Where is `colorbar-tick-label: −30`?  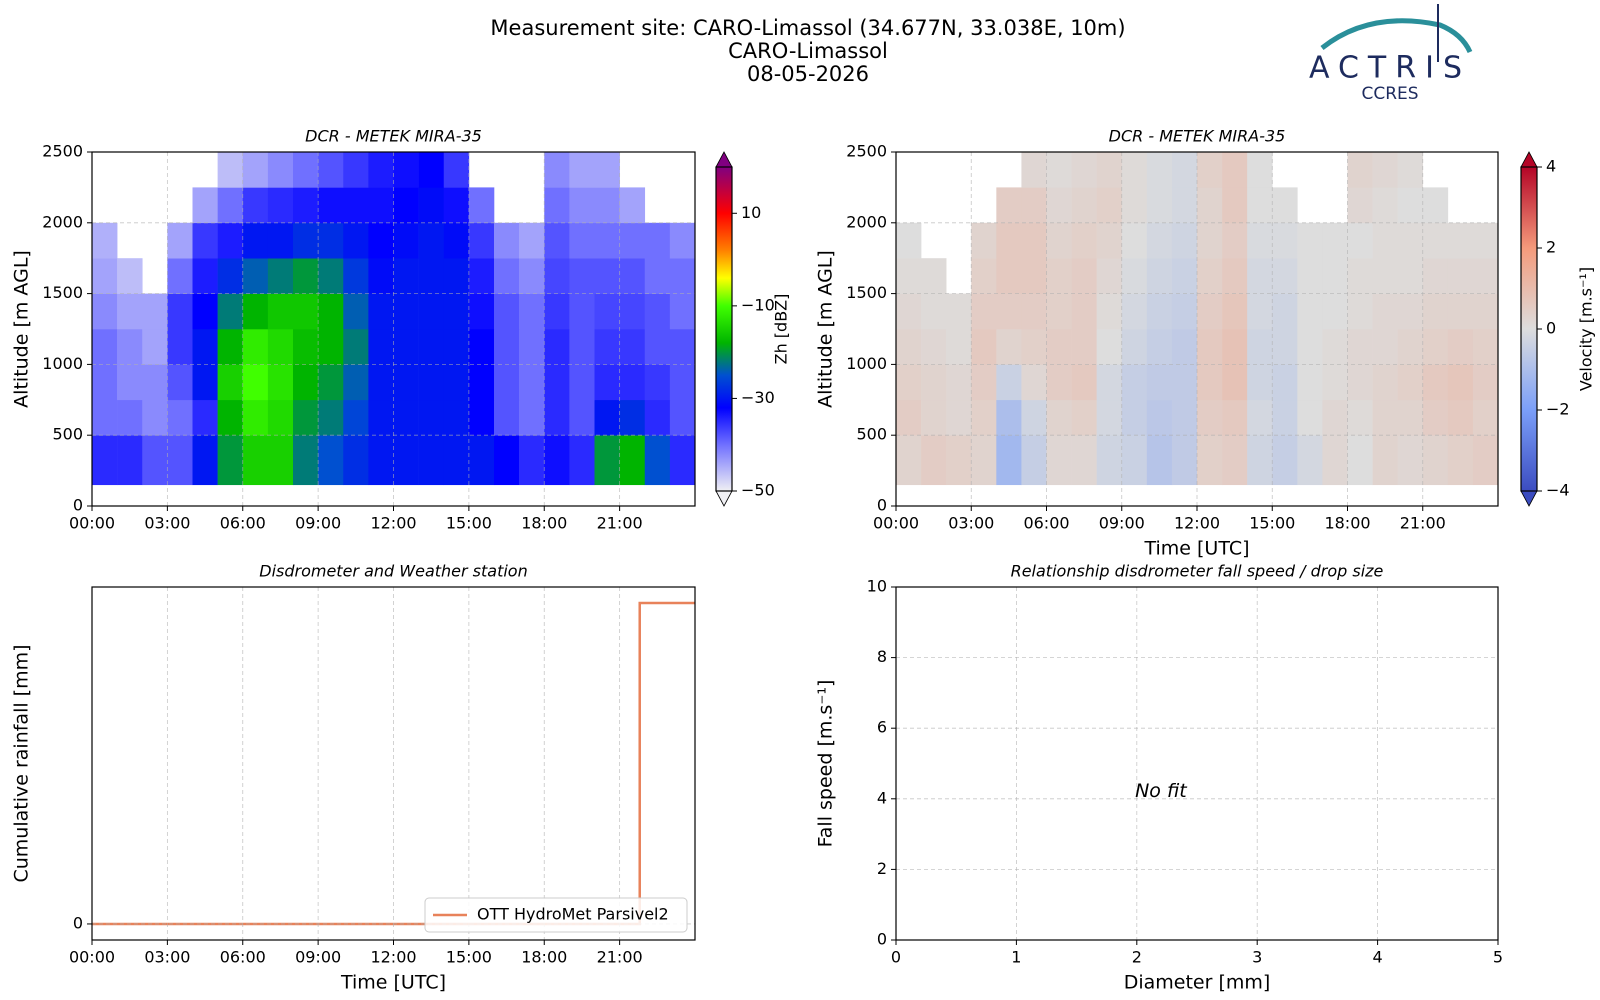 colorbar-tick-label: −30 is located at coordinates (758, 397).